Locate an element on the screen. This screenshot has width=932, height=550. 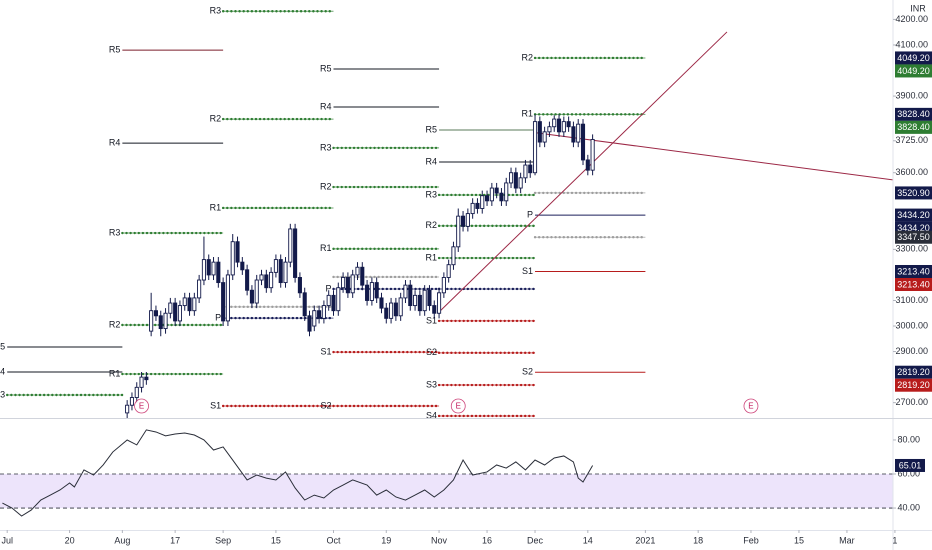
pivot-label: S2 is located at coordinates (325, 405).